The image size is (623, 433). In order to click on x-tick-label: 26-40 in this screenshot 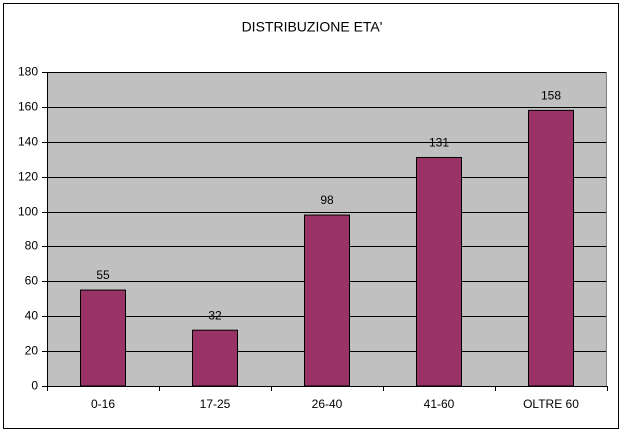, I will do `click(327, 404)`.